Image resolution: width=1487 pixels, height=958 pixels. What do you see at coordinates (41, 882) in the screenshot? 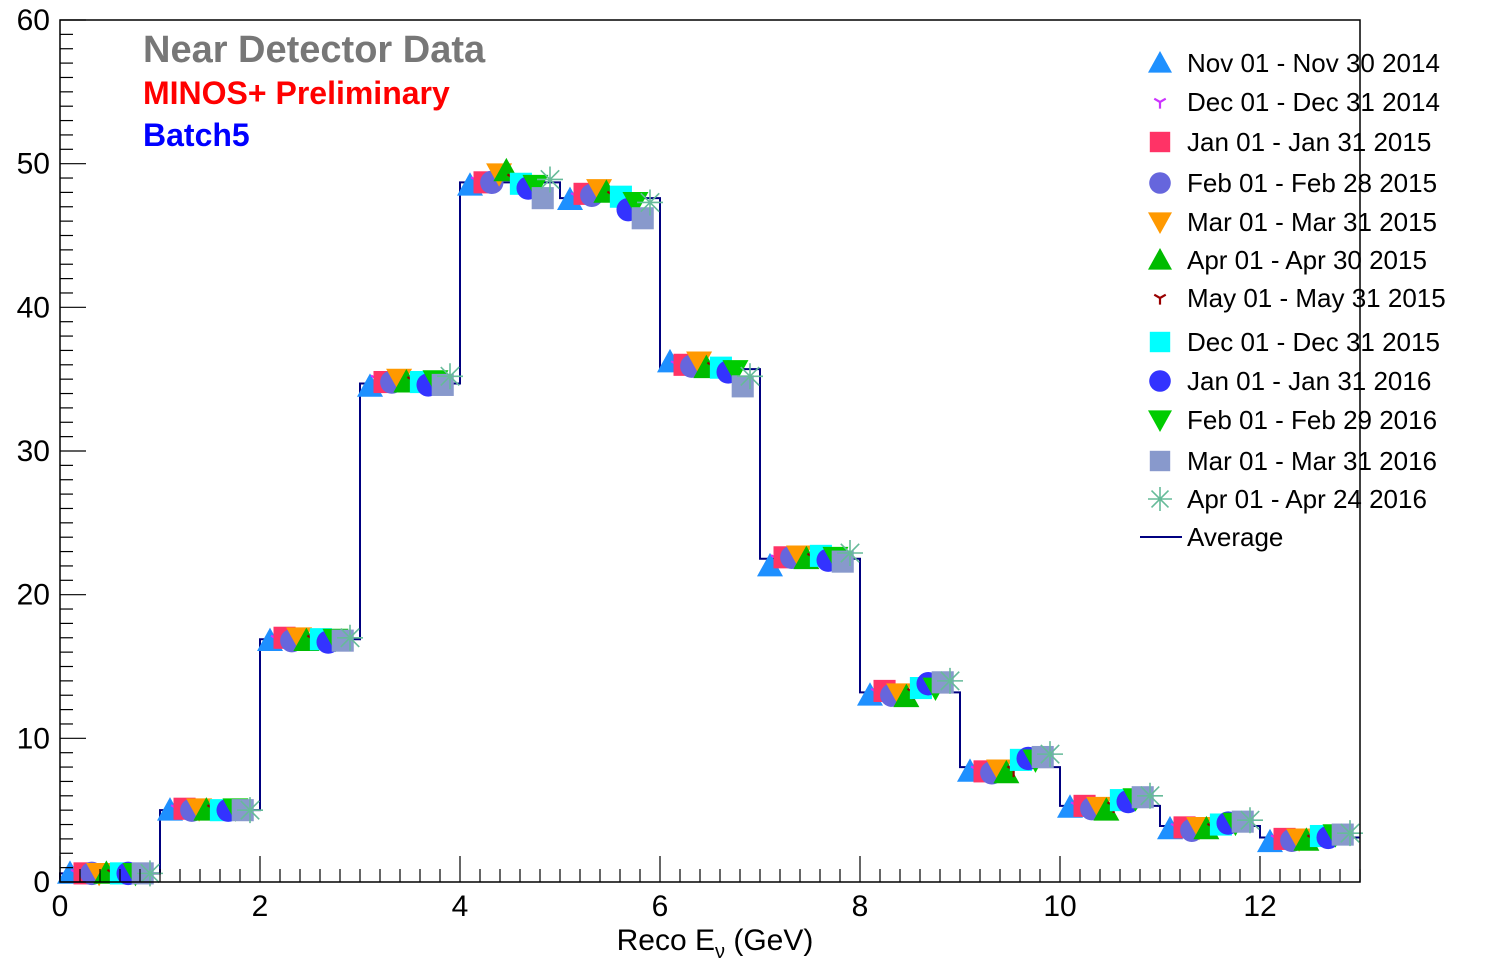
I see `y-tick-label: 0` at bounding box center [41, 882].